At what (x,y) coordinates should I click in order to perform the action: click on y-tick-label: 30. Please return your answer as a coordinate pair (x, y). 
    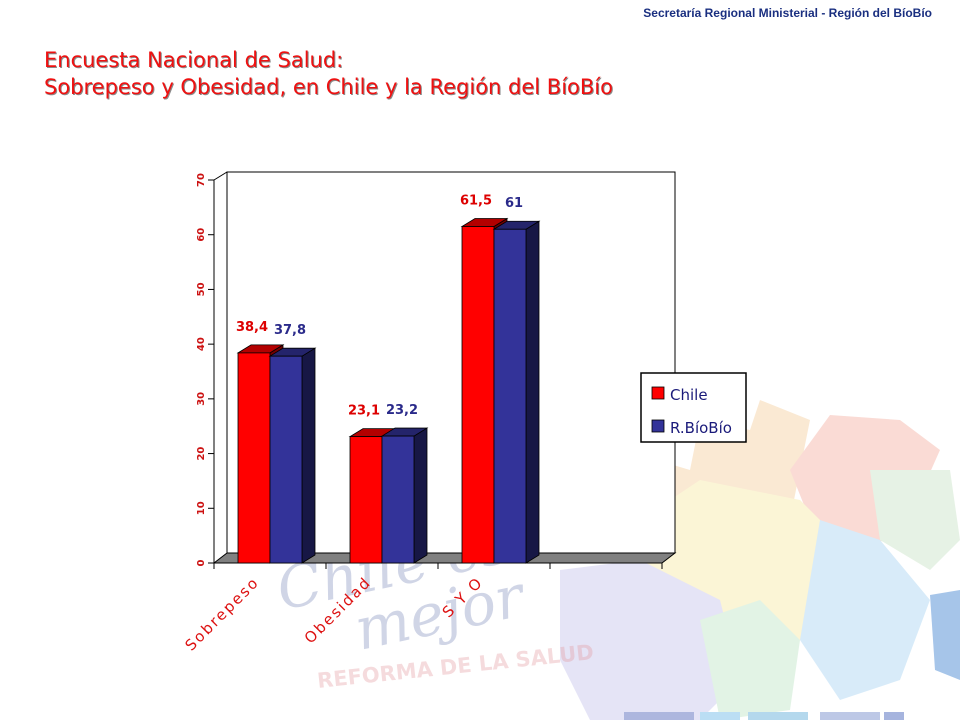
    Looking at the image, I should click on (201, 399).